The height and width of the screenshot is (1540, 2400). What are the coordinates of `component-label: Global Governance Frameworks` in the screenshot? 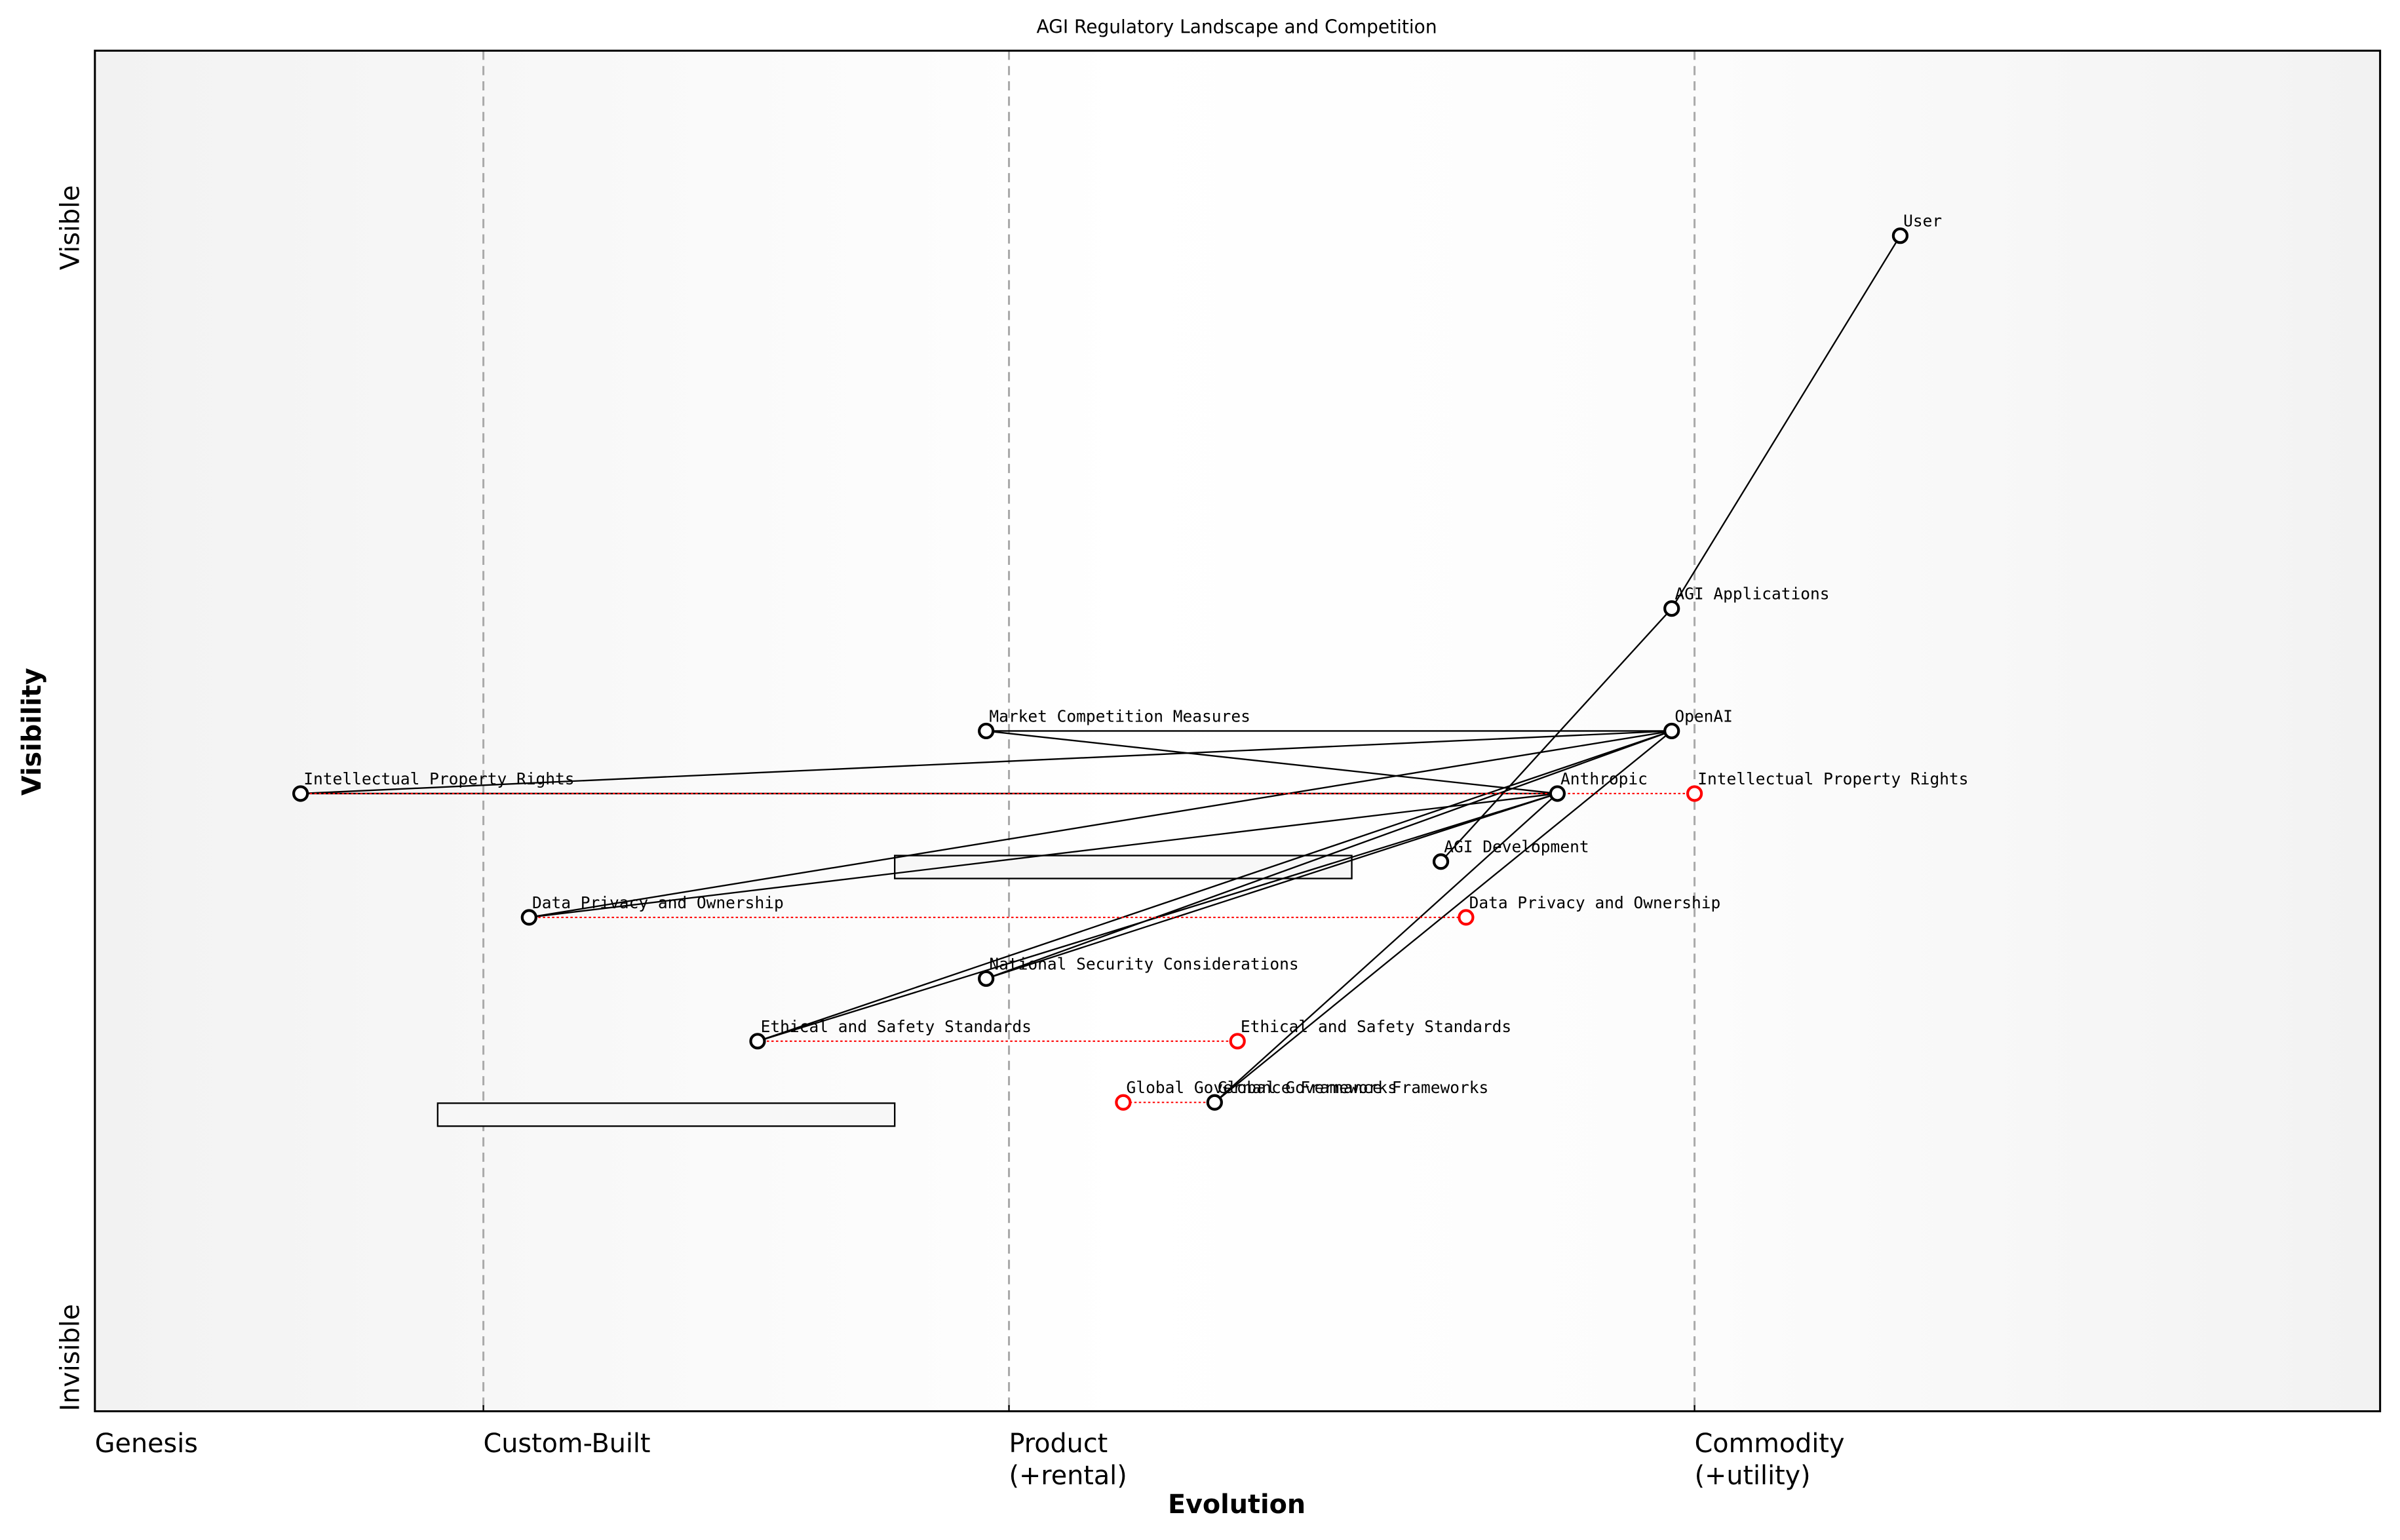 It's located at (1353, 1087).